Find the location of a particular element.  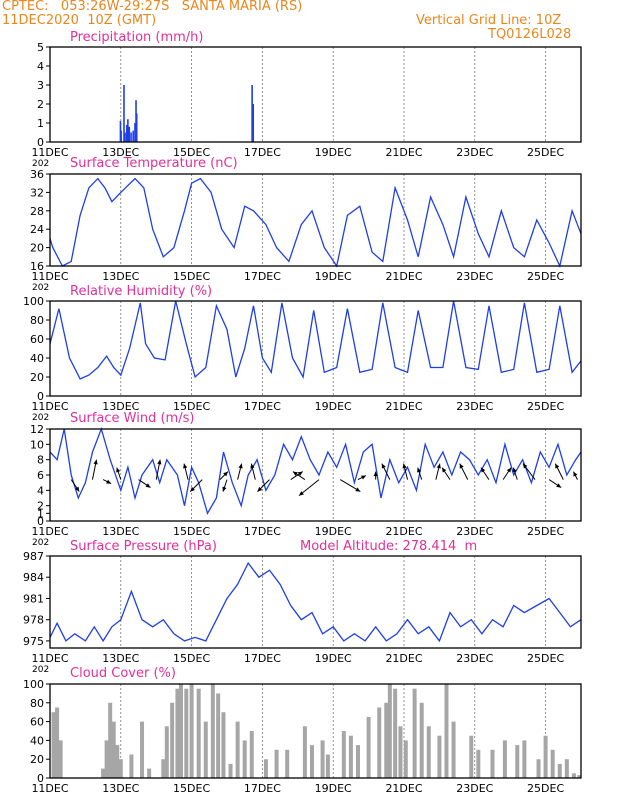

precip-xtick-label: 15DEC is located at coordinates (191, 152).